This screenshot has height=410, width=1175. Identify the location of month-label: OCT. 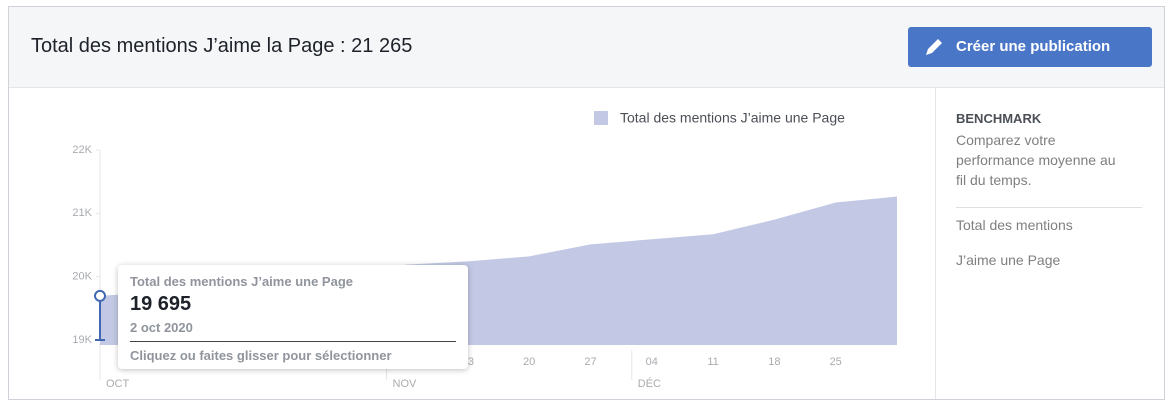
(118, 384).